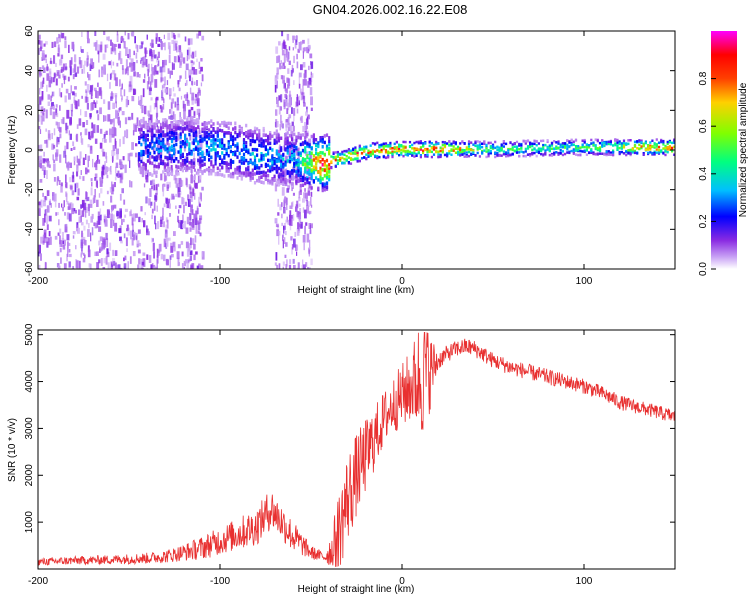 This screenshot has width=750, height=600. Describe the element at coordinates (29, 428) in the screenshot. I see `snr-ytick-label: 3000` at that location.